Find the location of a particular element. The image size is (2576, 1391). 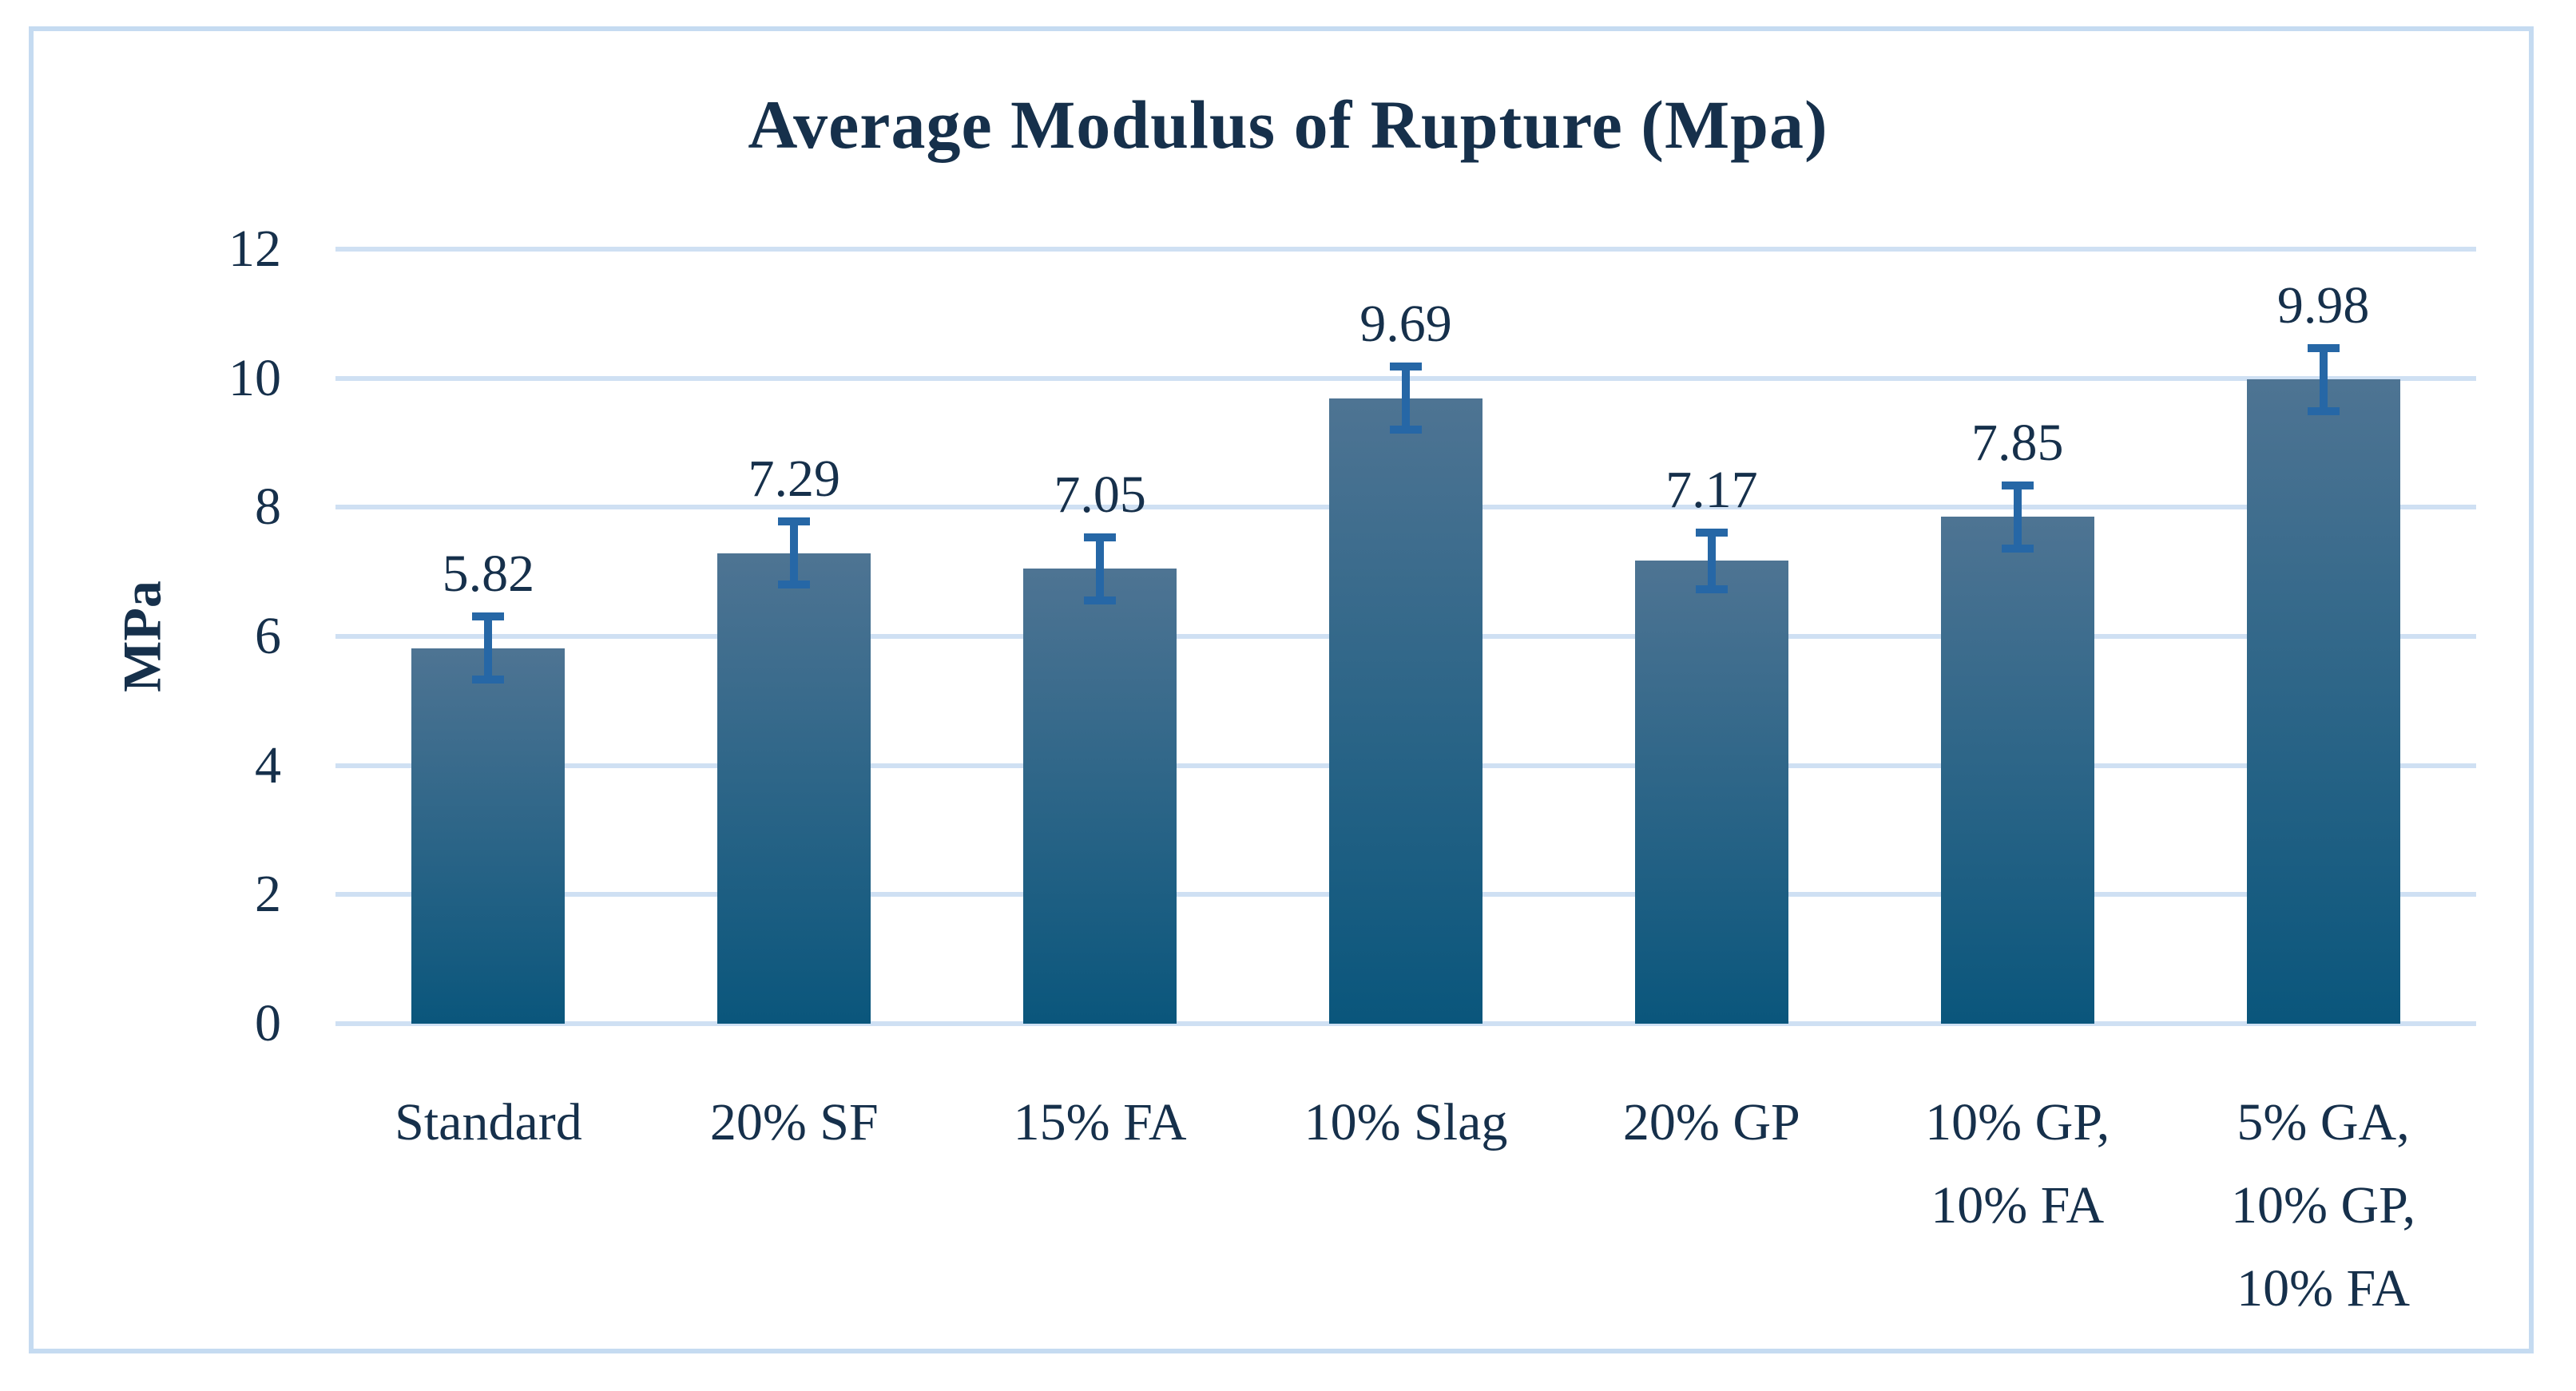

error-bar-cap-top-15-fa is located at coordinates (1100, 537).